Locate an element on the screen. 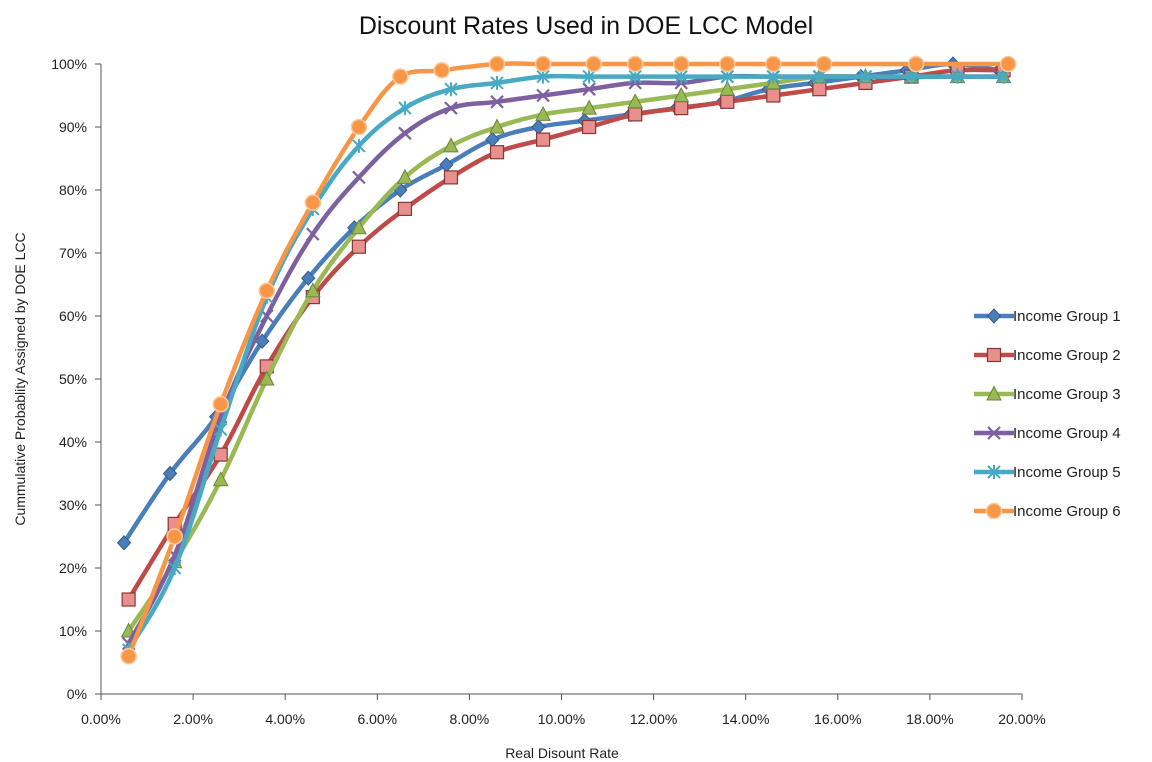 This screenshot has height=762, width=1152. x-tick-label: 4.00% is located at coordinates (285, 719).